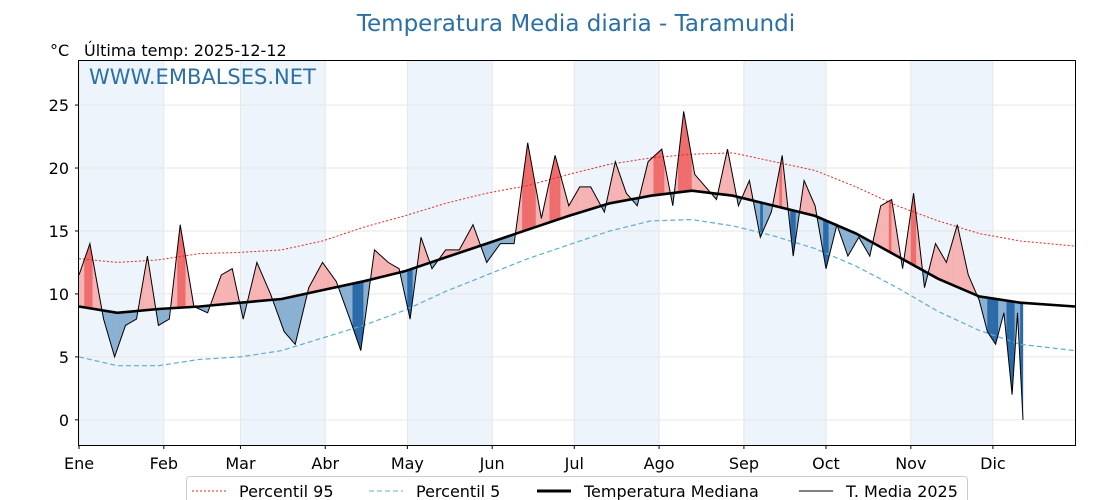  What do you see at coordinates (671, 491) in the screenshot?
I see `legend-label-median: Temperatura Mediana` at bounding box center [671, 491].